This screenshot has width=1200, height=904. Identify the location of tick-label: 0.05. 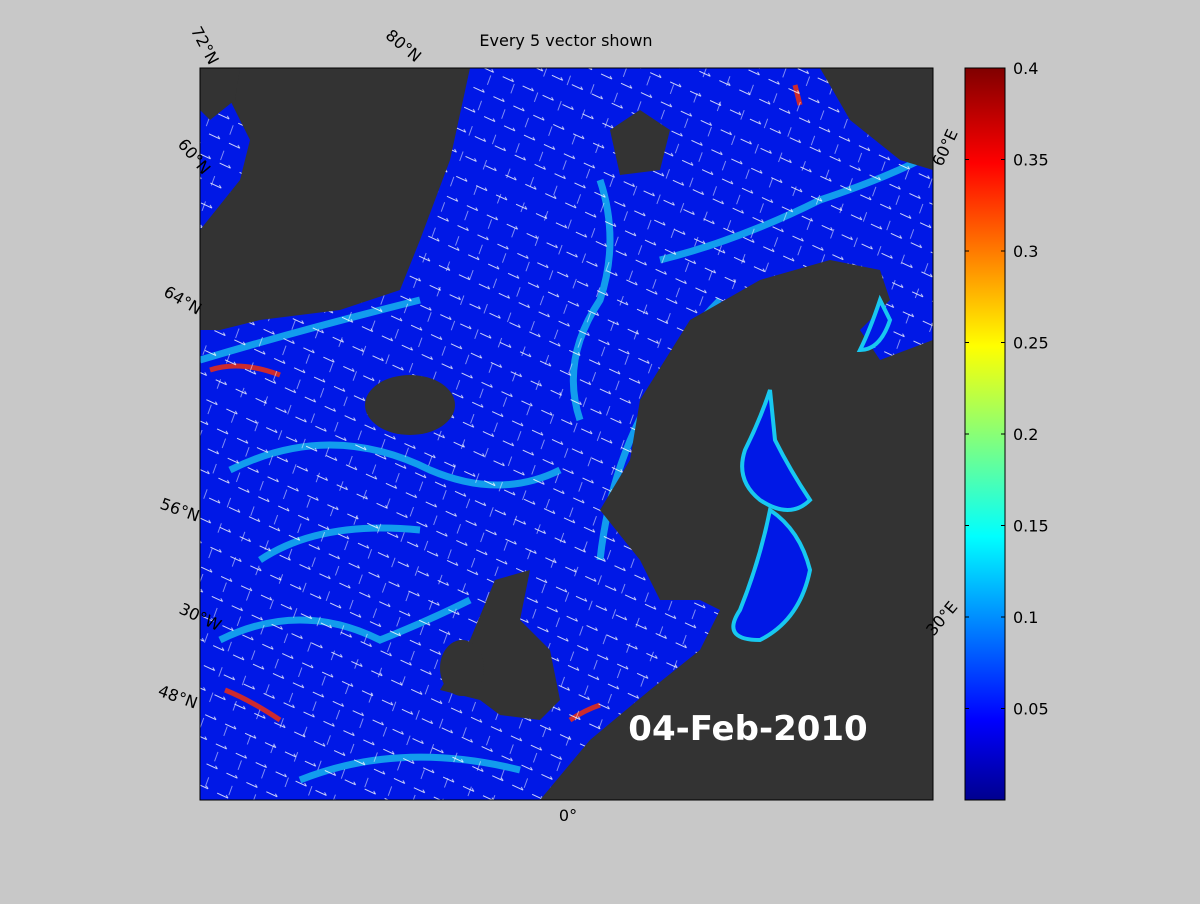
(1031, 709).